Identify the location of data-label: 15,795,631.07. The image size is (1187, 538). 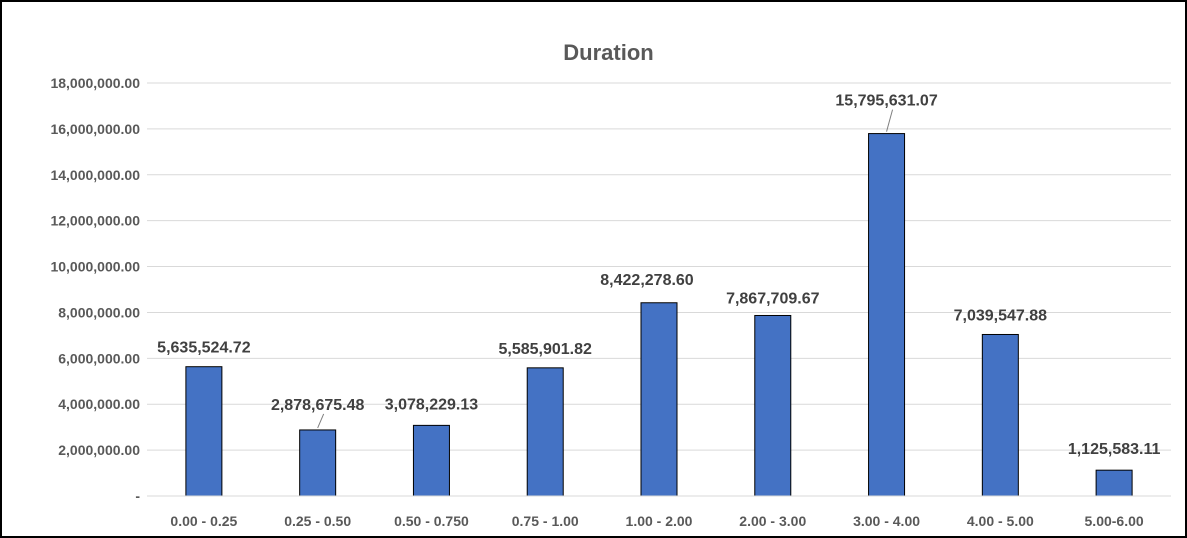
(886, 101).